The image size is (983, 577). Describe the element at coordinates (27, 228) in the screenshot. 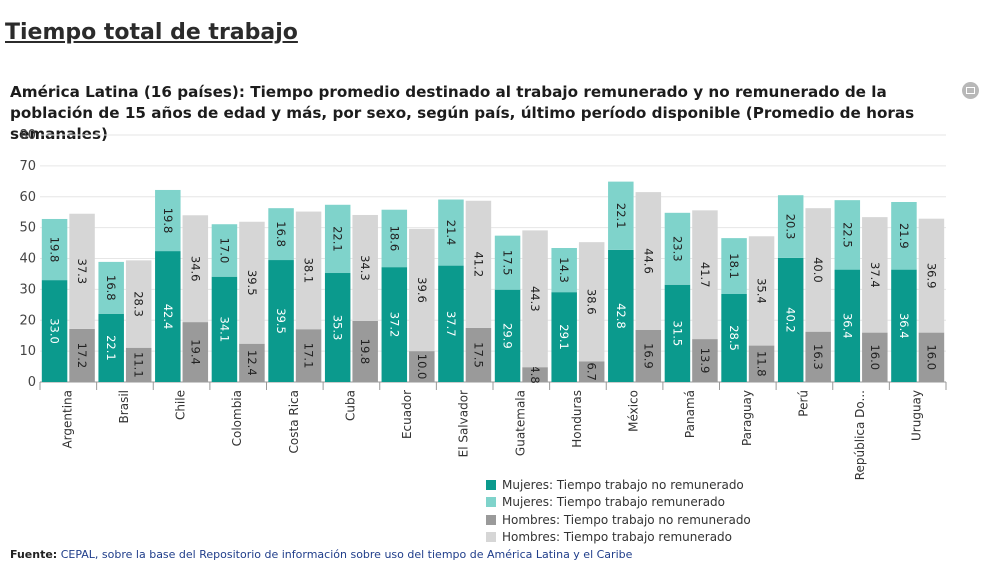

I see `y-tick-label: 50` at that location.